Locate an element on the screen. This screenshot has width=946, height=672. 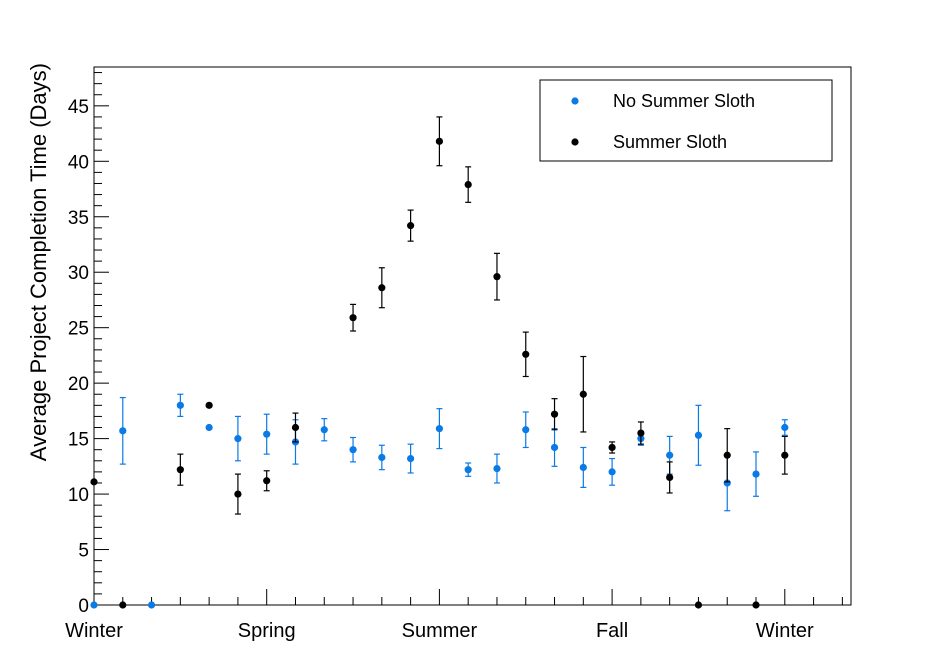
y-tick-label: 45 is located at coordinates (78, 107).